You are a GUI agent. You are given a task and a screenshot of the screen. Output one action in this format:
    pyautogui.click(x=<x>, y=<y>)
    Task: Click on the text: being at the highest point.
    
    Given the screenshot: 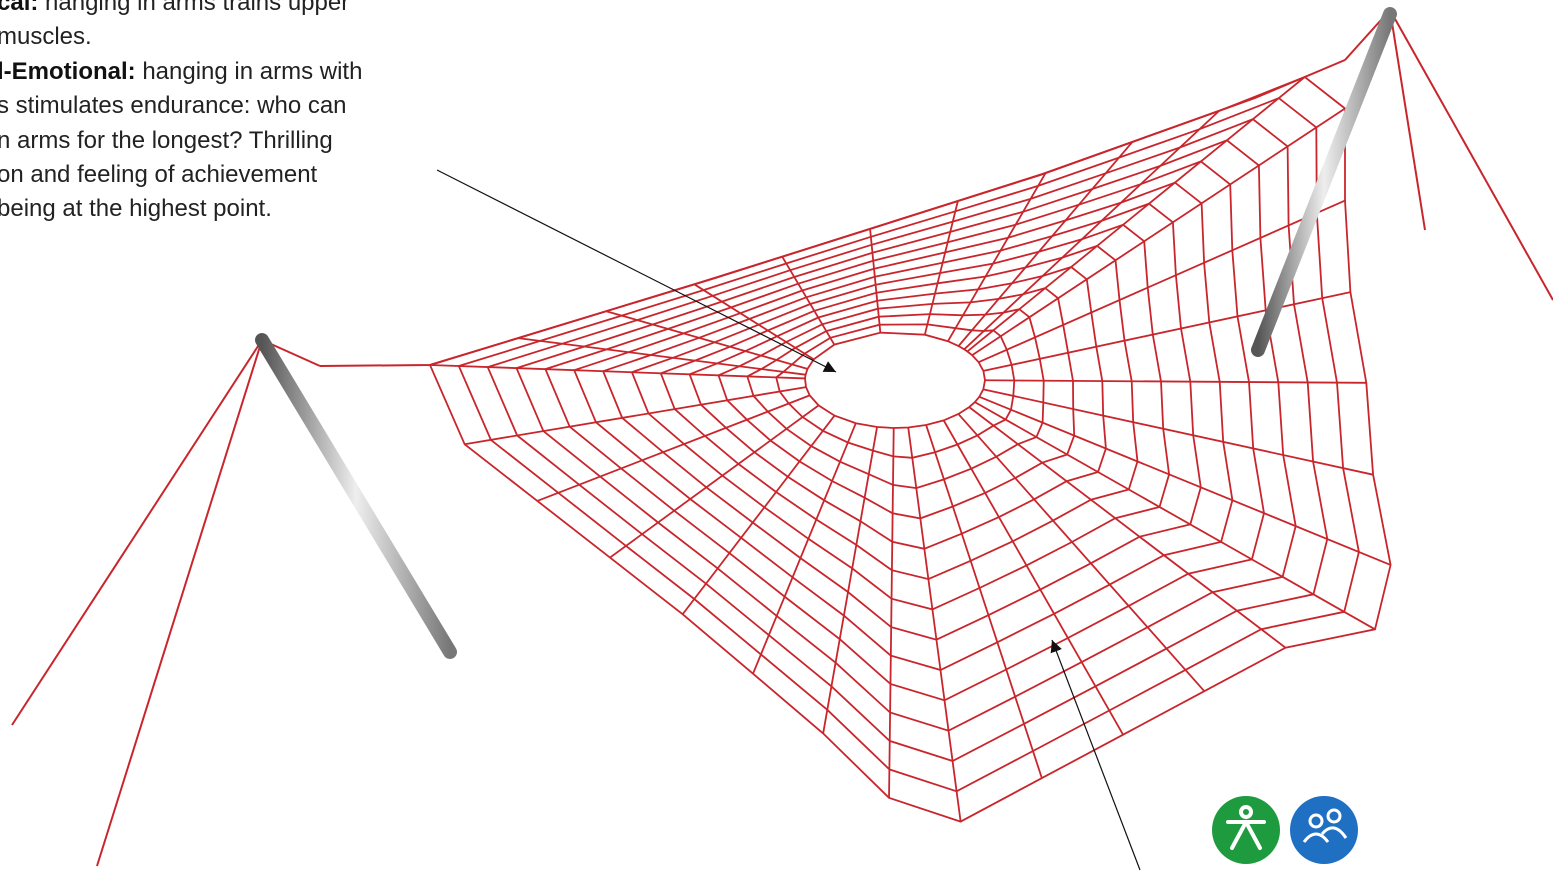 What is the action you would take?
    pyautogui.click(x=136, y=209)
    